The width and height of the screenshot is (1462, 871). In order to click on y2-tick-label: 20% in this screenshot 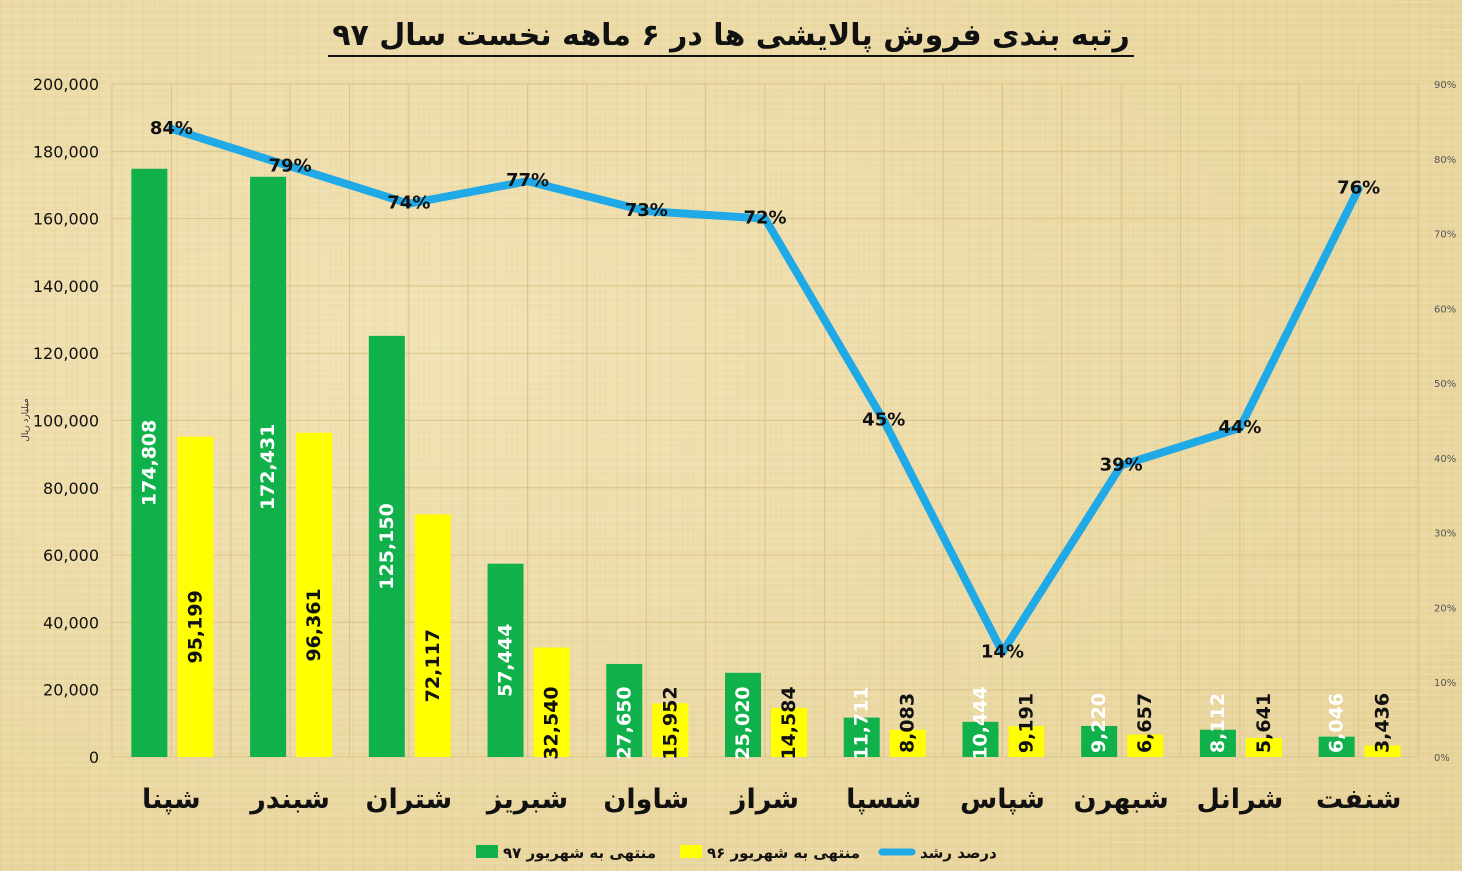, I will do `click(1445, 608)`.